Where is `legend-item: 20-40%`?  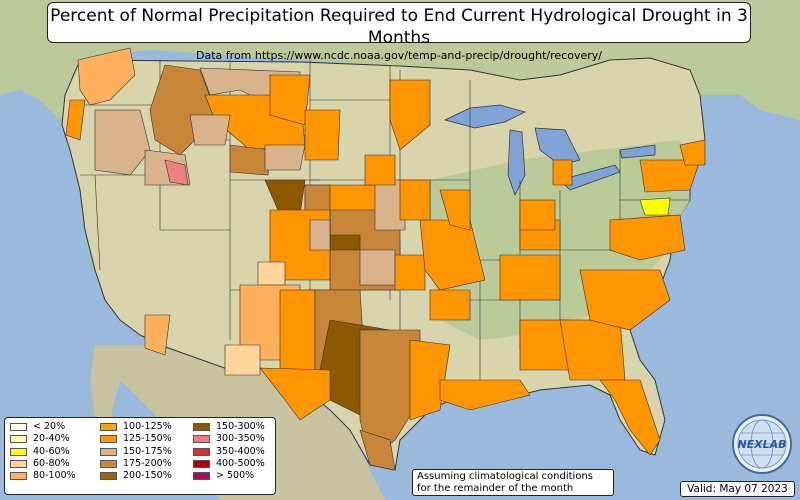 legend-item: 20-40% is located at coordinates (43, 439).